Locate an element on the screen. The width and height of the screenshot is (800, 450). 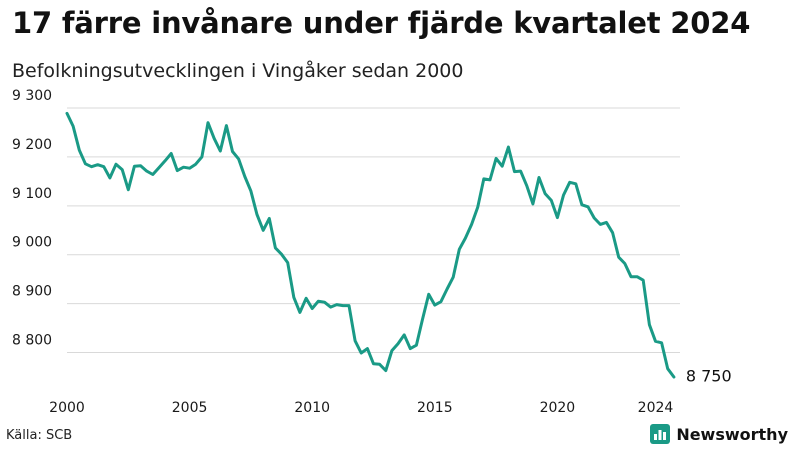
x-tick-label: 2015 is located at coordinates (435, 408).